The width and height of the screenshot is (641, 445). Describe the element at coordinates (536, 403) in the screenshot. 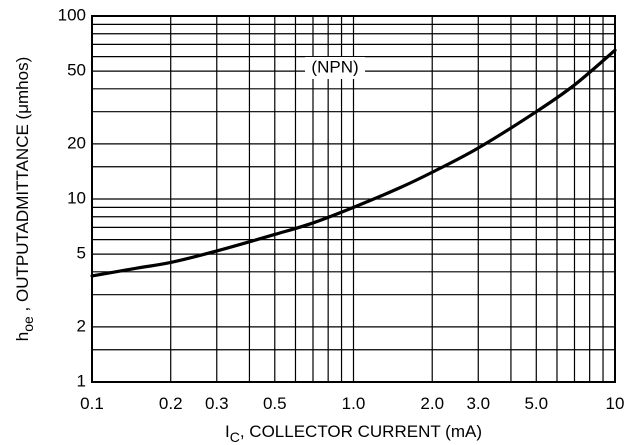

I see `x-tick-label: 5.0` at that location.